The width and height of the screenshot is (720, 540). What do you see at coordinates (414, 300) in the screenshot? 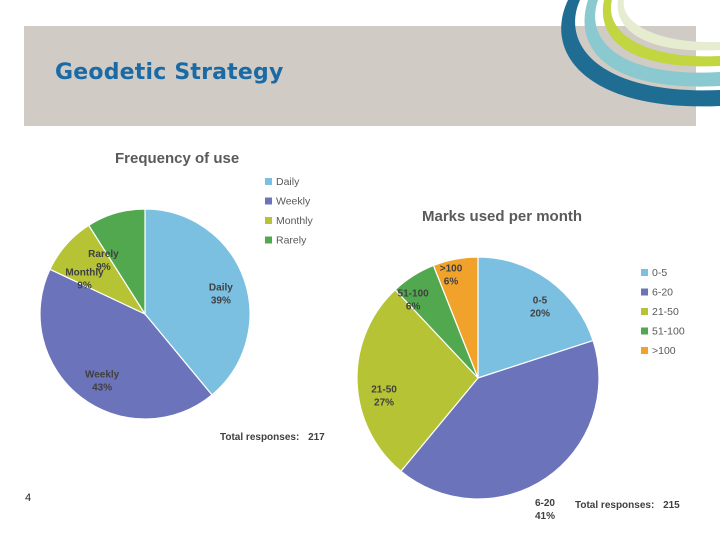
I see `chart2-data-label-51-100: 51-100 6%` at bounding box center [414, 300].